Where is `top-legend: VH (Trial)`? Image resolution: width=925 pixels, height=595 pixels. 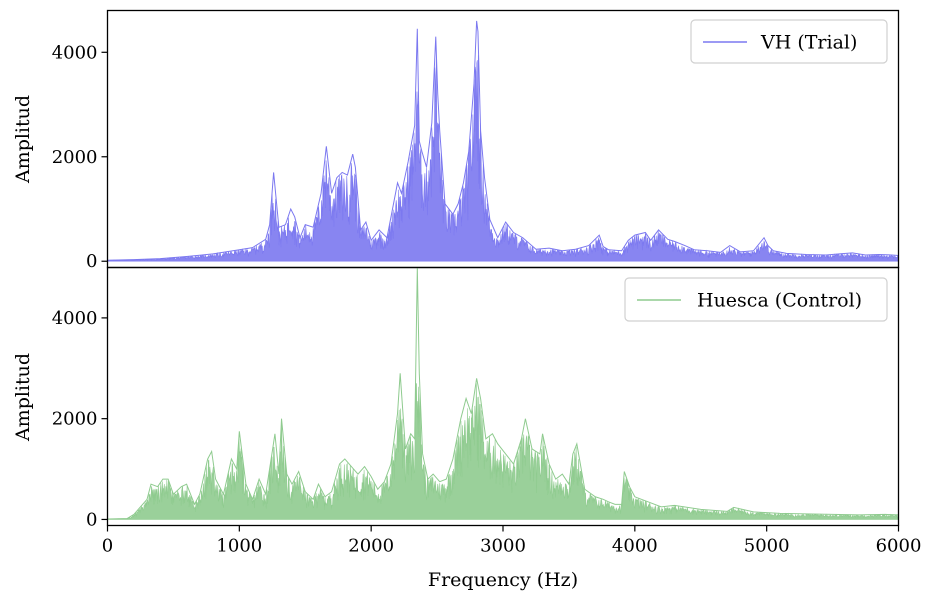
top-legend: VH (Trial) is located at coordinates (789, 41).